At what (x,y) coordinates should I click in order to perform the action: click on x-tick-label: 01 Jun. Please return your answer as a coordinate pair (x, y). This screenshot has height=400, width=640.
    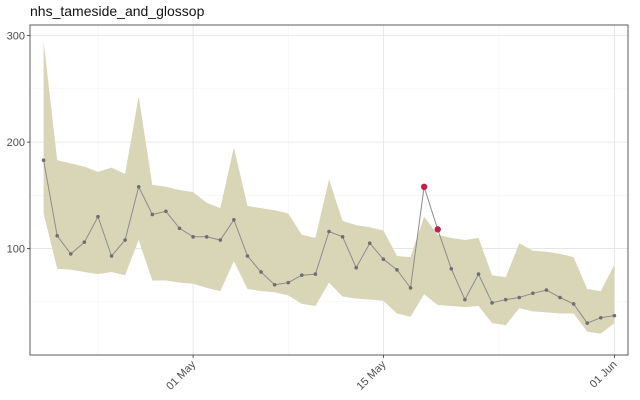
    Looking at the image, I should click on (604, 375).